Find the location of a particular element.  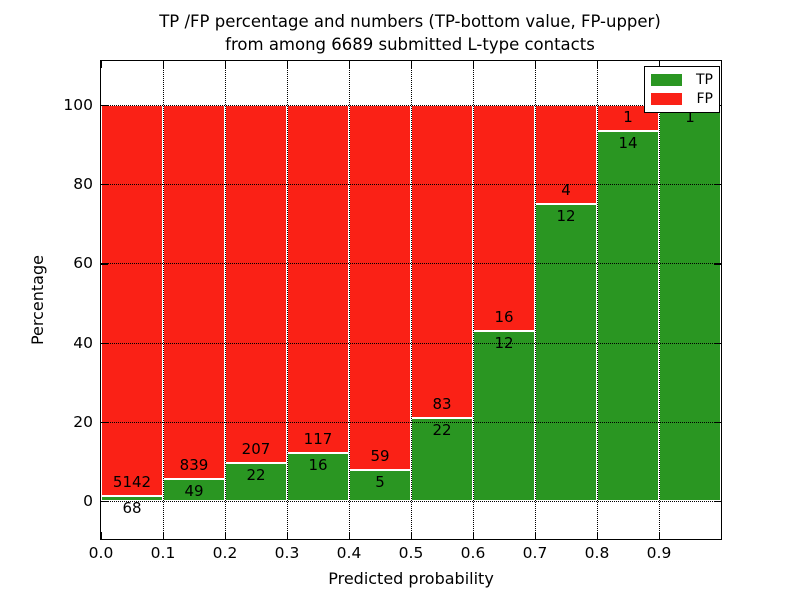

x-tick-label: 0.0 is located at coordinates (101, 553).